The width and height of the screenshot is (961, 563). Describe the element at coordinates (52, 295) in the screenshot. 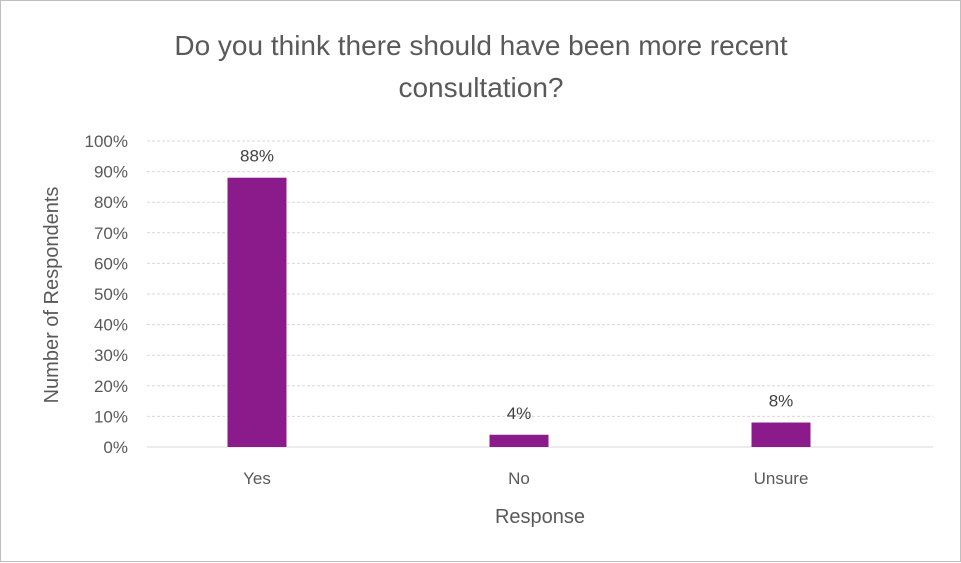

I see `y-axis-title: Number of Respondents` at that location.